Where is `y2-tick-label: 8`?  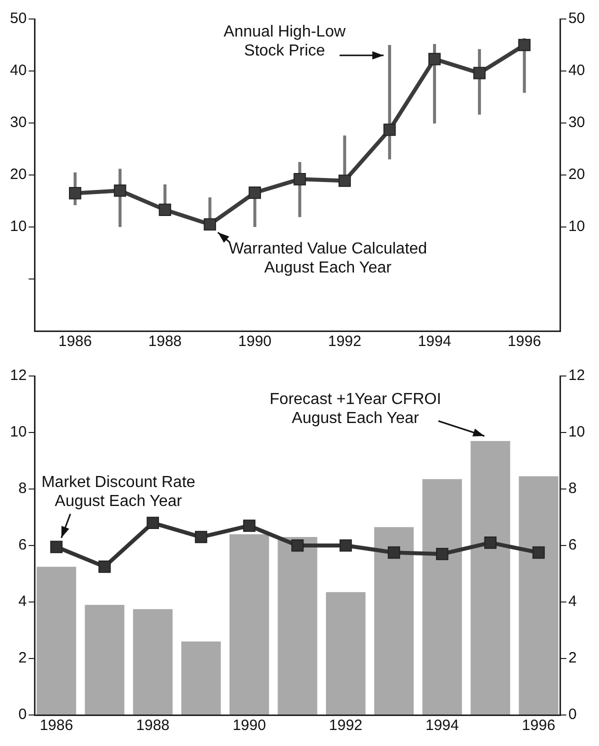
y2-tick-label: 8 is located at coordinates (572, 489).